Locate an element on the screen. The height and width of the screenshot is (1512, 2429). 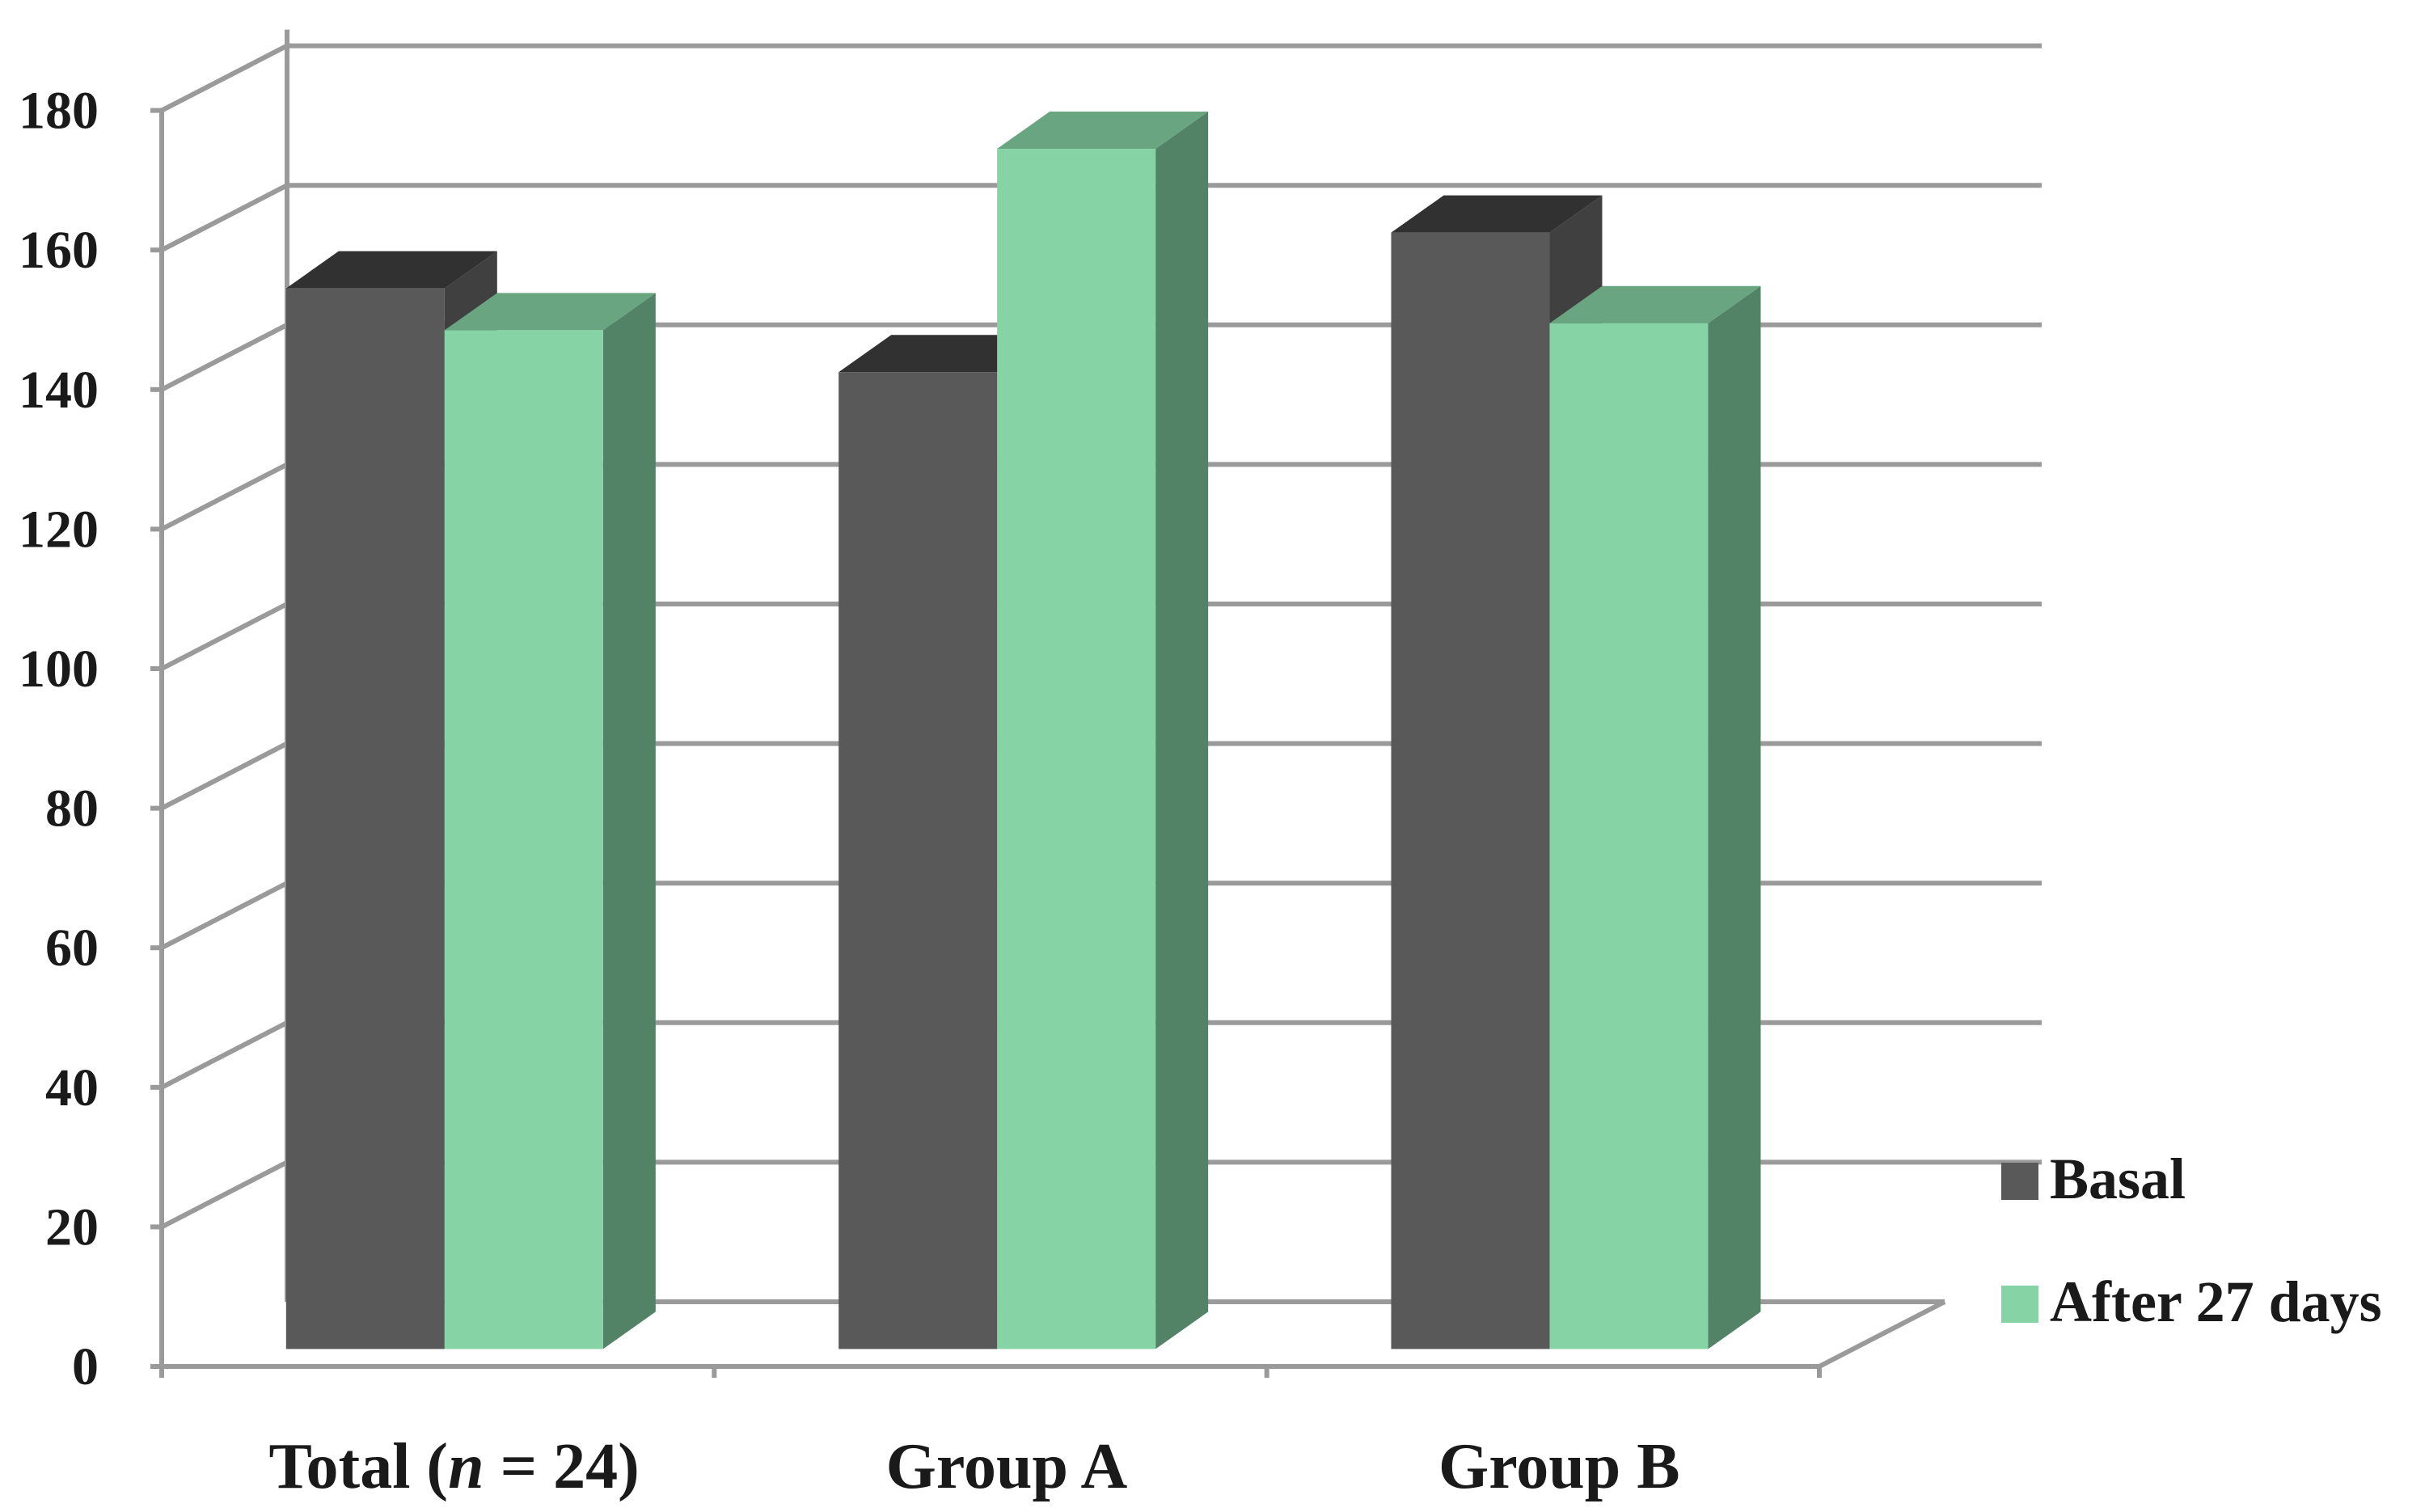
category-label: Group A is located at coordinates (1007, 1466).